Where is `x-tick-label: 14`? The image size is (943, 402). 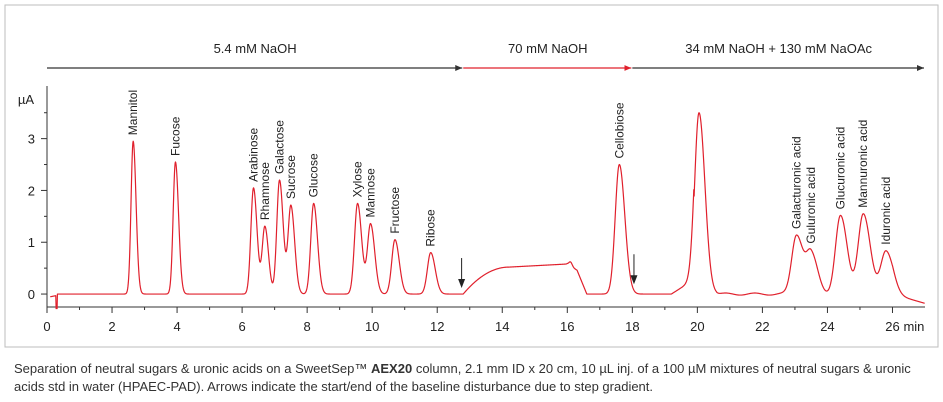
x-tick-label: 14 is located at coordinates (502, 326).